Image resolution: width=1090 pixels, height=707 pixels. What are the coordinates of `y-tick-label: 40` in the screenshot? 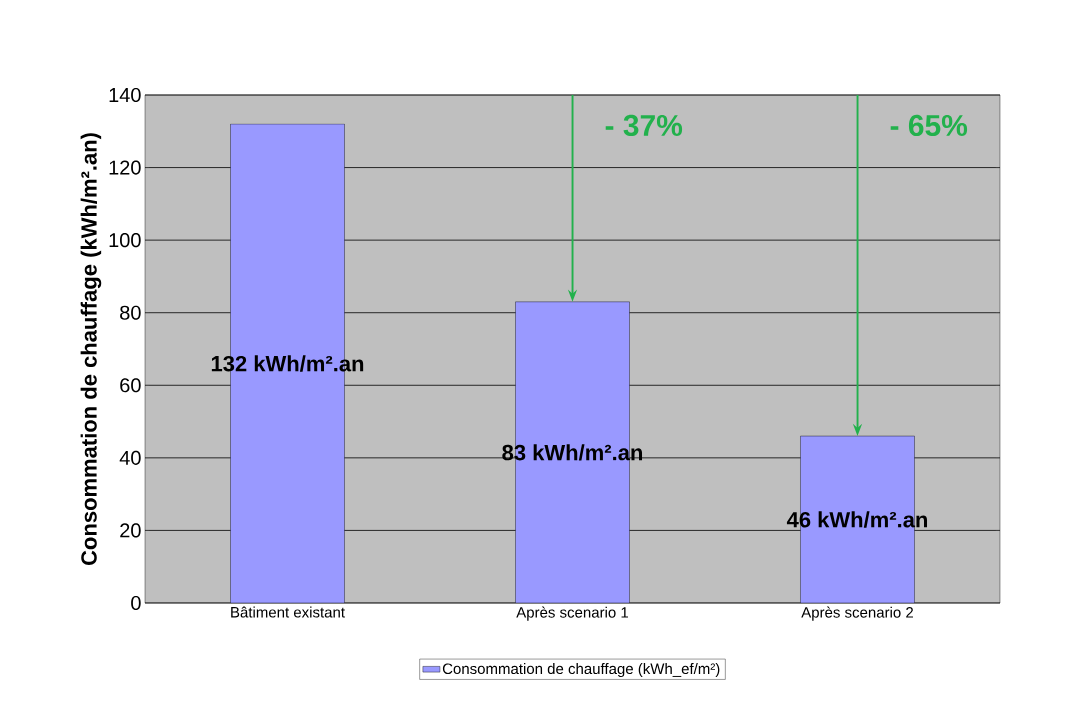 It's located at (130, 457).